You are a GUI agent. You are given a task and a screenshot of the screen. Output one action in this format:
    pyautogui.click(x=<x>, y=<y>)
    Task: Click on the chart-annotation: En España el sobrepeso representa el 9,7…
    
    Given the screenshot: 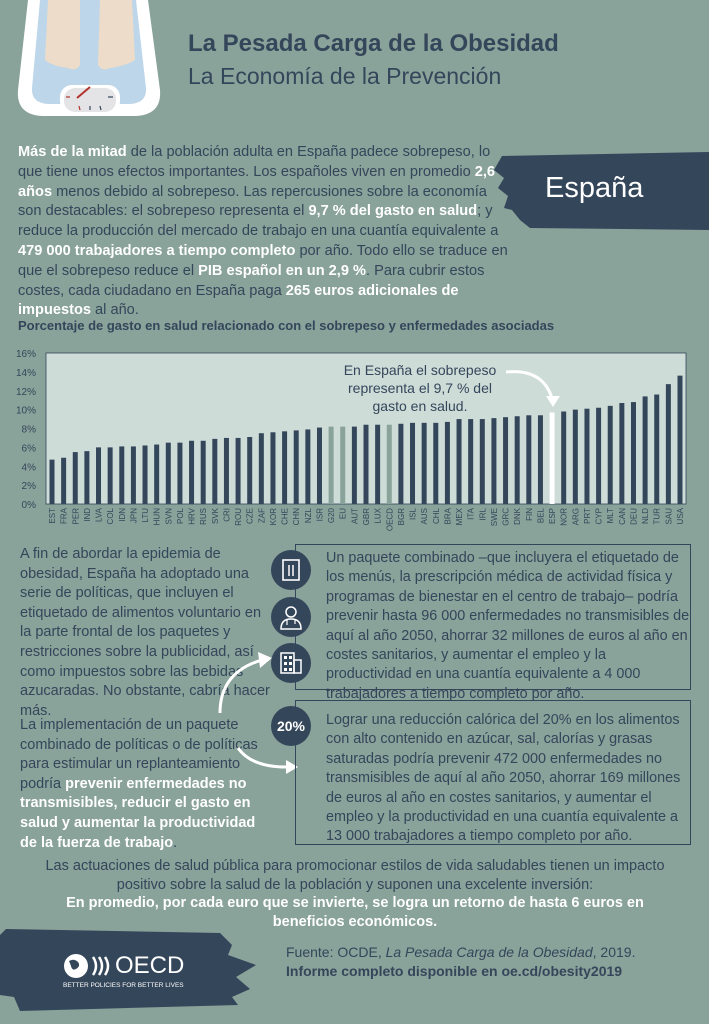 What is the action you would take?
    pyautogui.click(x=420, y=388)
    